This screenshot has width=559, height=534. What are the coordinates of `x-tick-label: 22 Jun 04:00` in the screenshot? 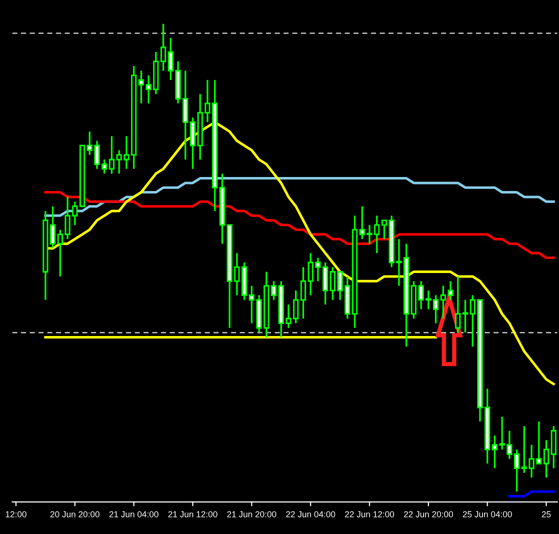 It's located at (311, 514).